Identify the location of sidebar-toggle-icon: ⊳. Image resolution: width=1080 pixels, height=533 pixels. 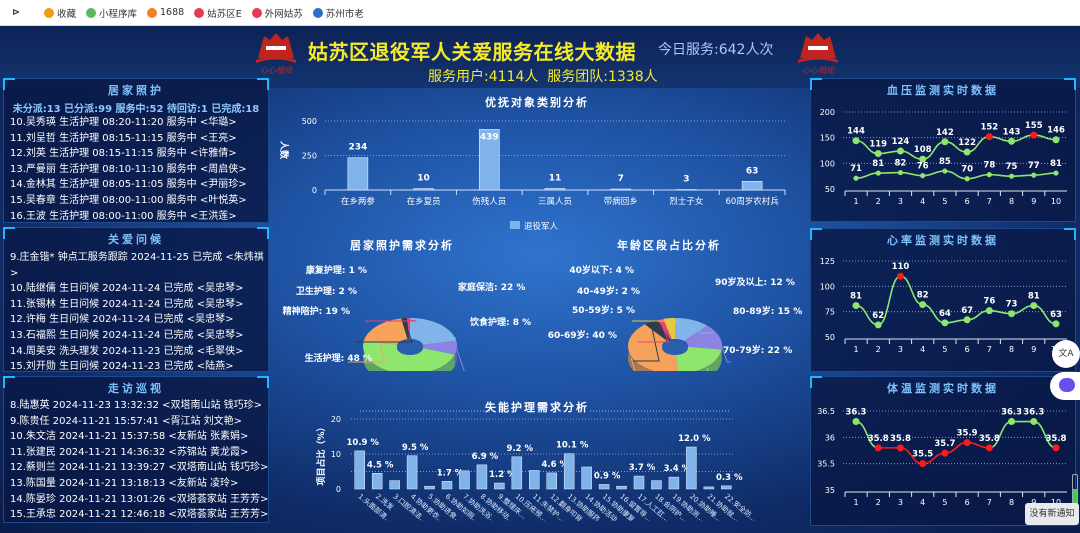
(16, 12).